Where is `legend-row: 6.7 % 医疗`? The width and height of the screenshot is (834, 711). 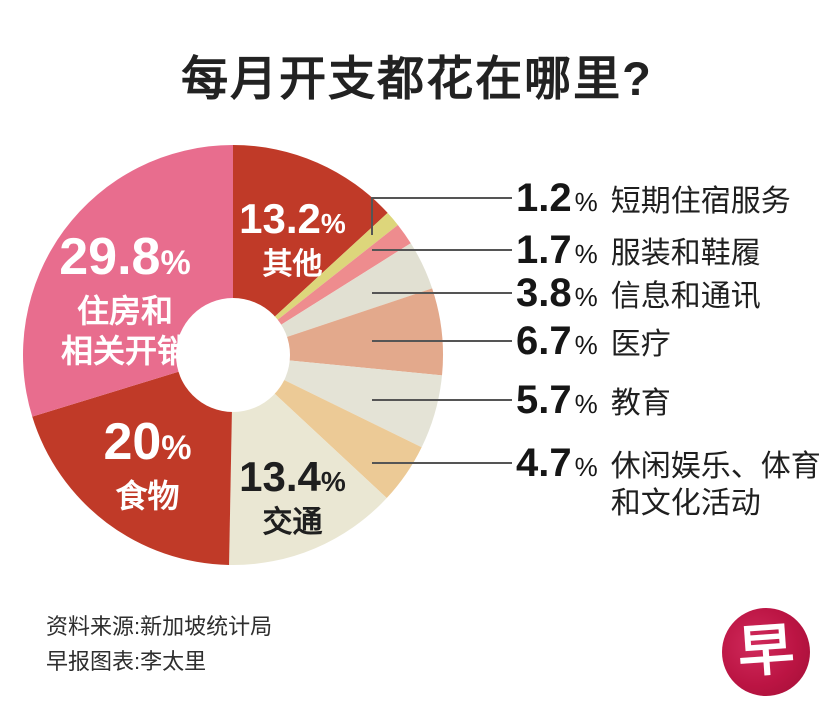 legend-row: 6.7 % 医疗 is located at coordinates (593, 341).